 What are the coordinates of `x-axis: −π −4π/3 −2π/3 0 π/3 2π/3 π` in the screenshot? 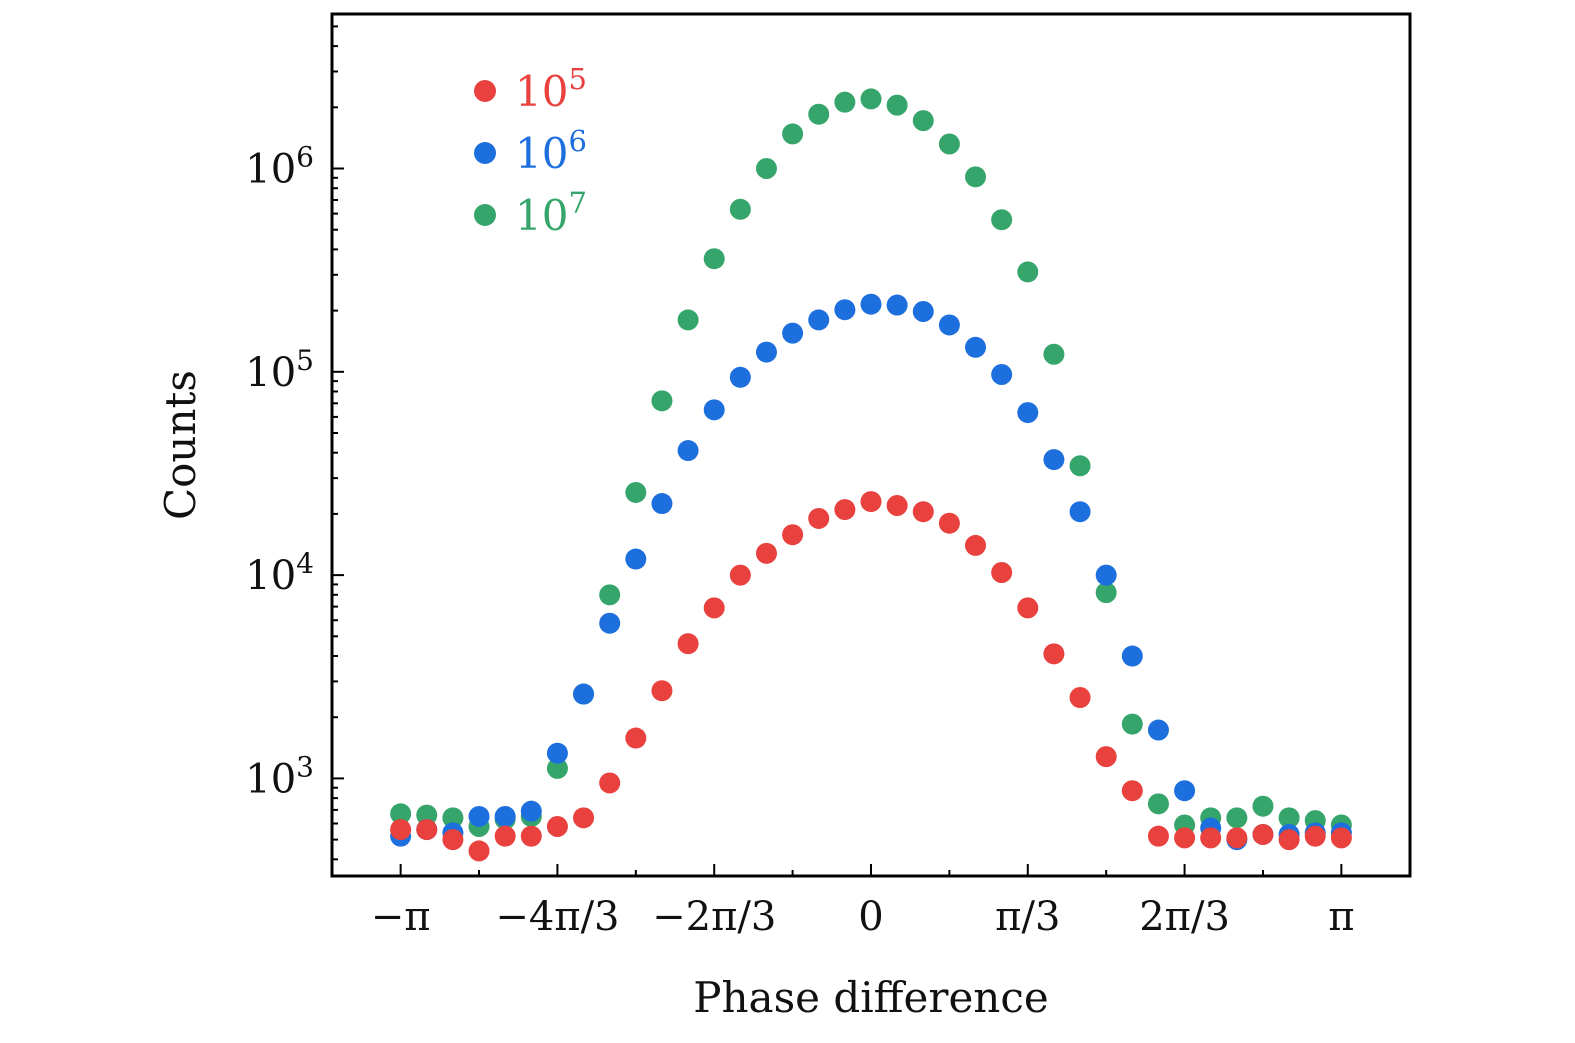 It's located at (863, 902).